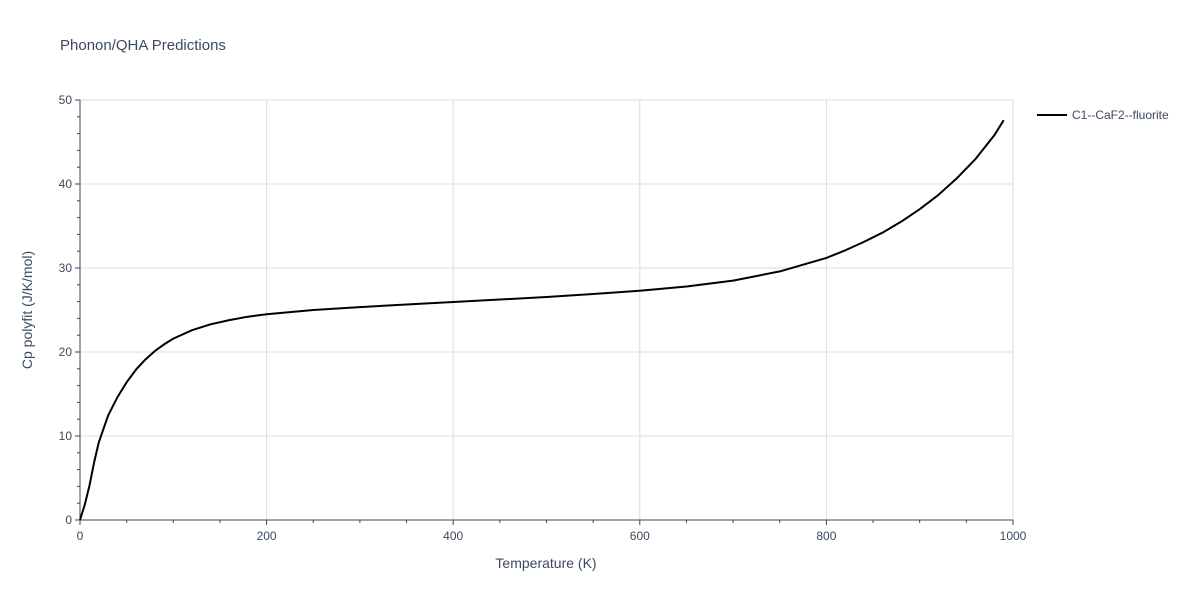 The image size is (1200, 600). I want to click on legend: C1--CaF2--fluorite, so click(1103, 115).